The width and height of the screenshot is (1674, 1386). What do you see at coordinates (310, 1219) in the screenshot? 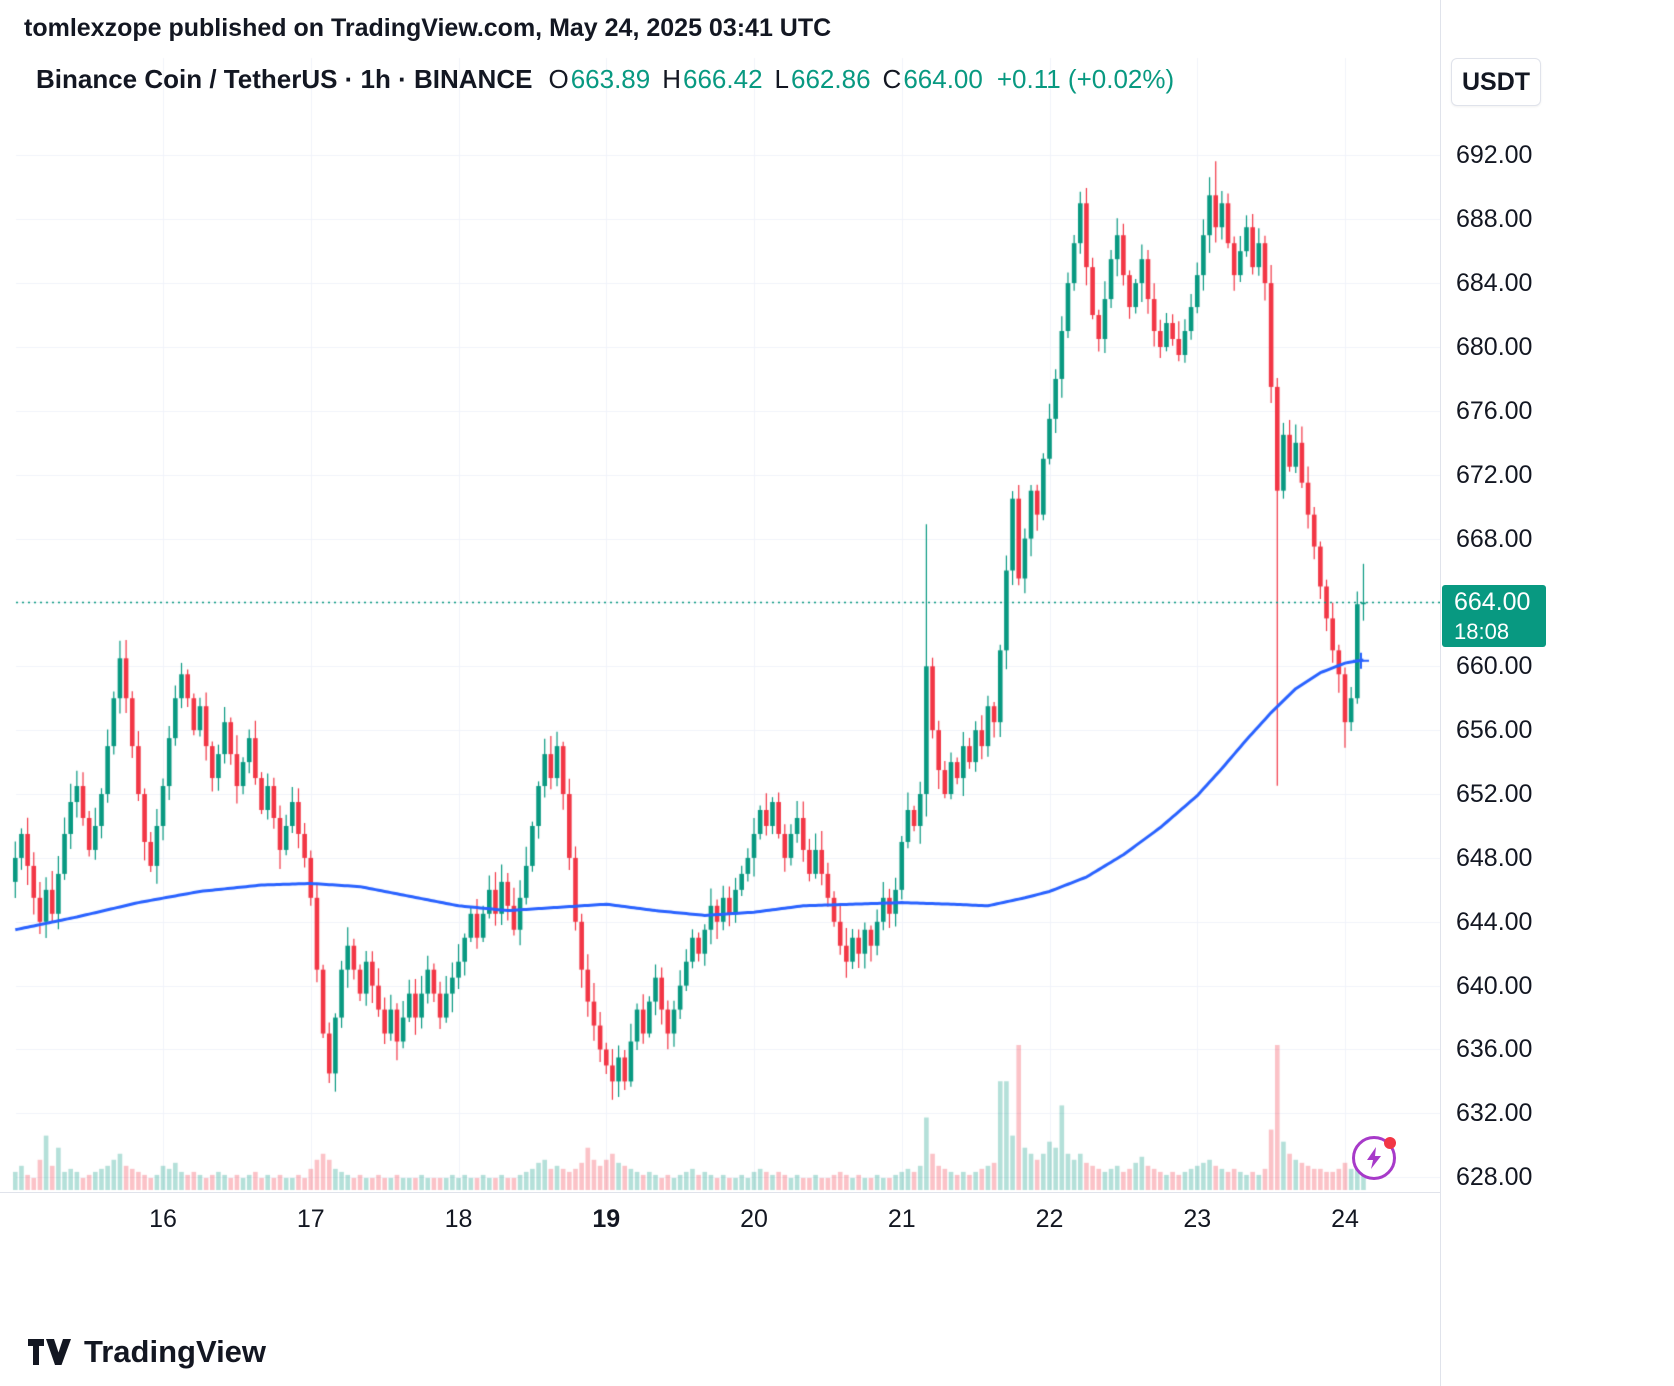
I see `time-tick-label: 17` at bounding box center [310, 1219].